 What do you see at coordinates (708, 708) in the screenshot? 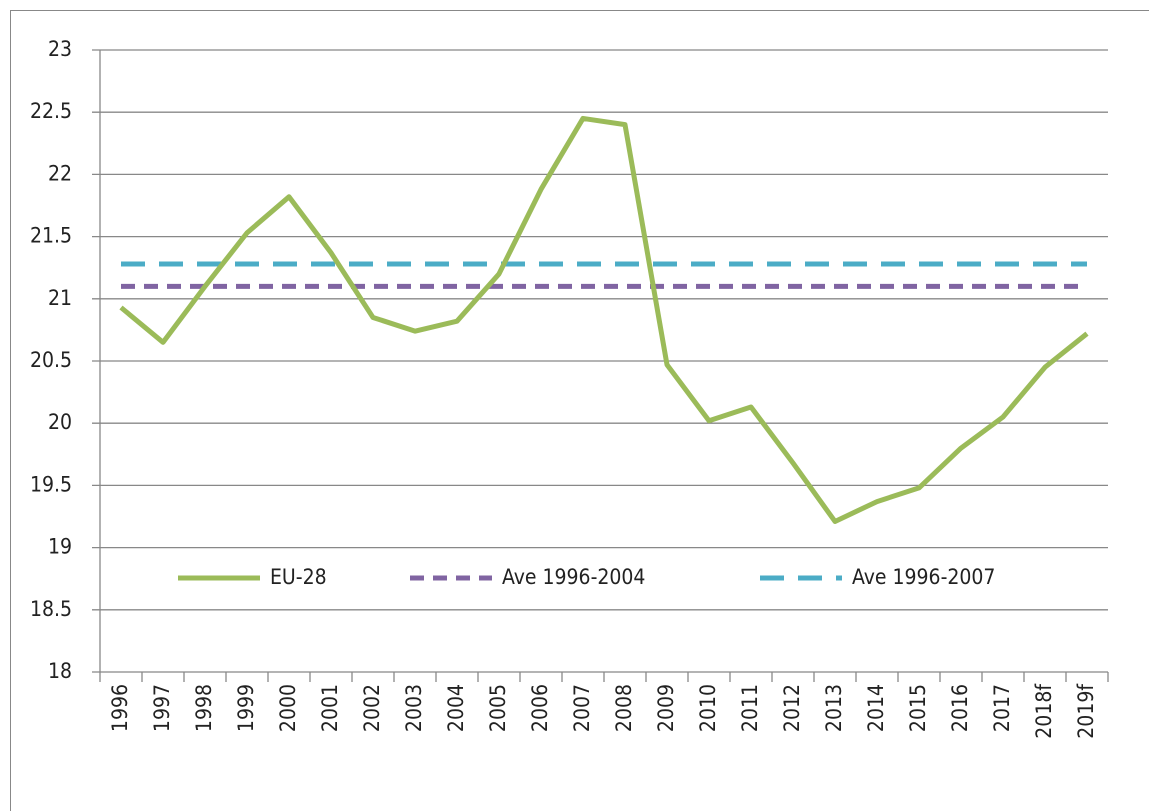
I see `x-tick-label: 2010` at bounding box center [708, 708].